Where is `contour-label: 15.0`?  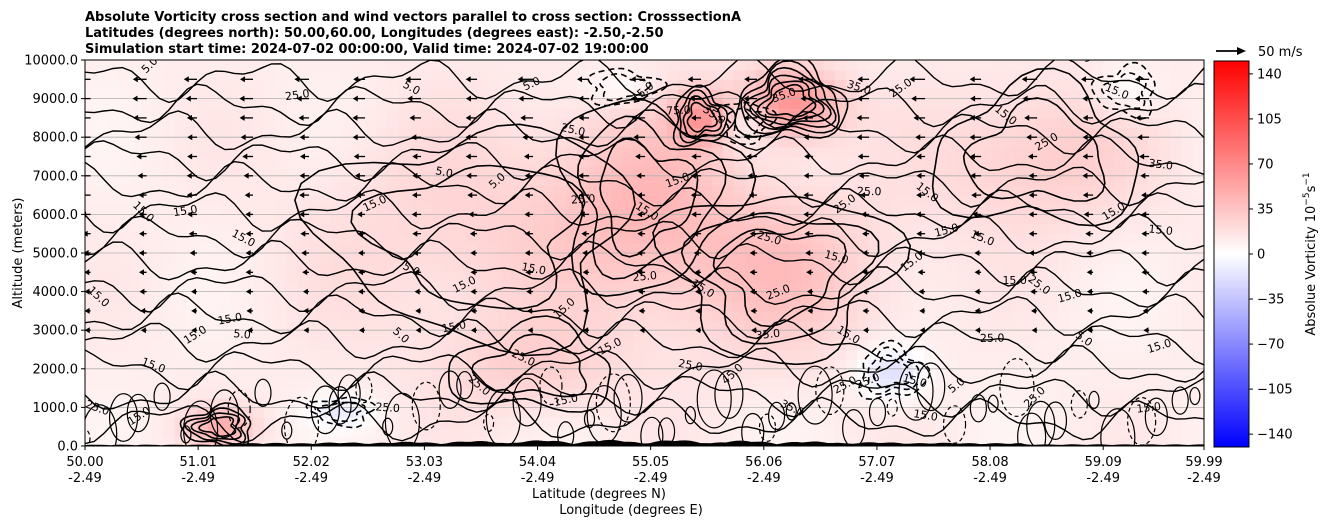
contour-label: 15.0 is located at coordinates (958, 57).